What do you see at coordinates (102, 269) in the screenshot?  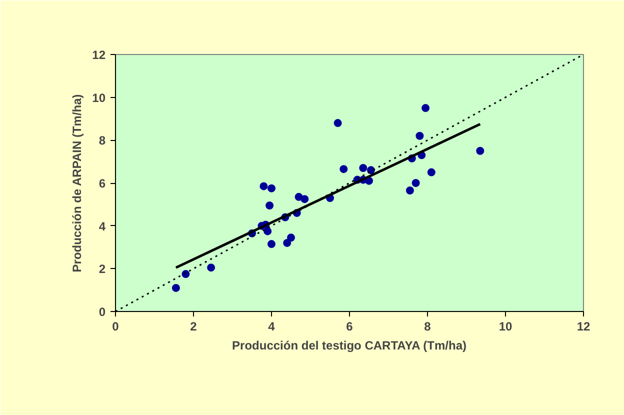 I see `y-tick-label: 2` at bounding box center [102, 269].